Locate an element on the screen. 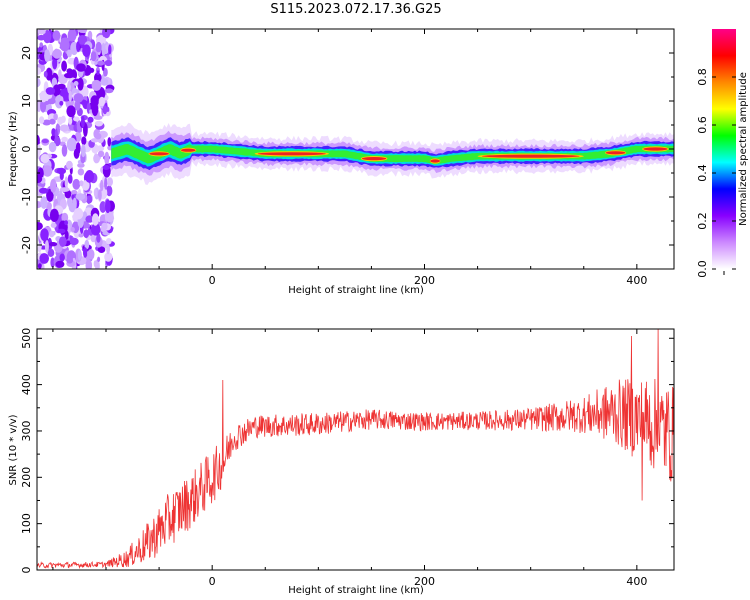  colorbar-label: Normalized spectral amplitude is located at coordinates (743, 149).